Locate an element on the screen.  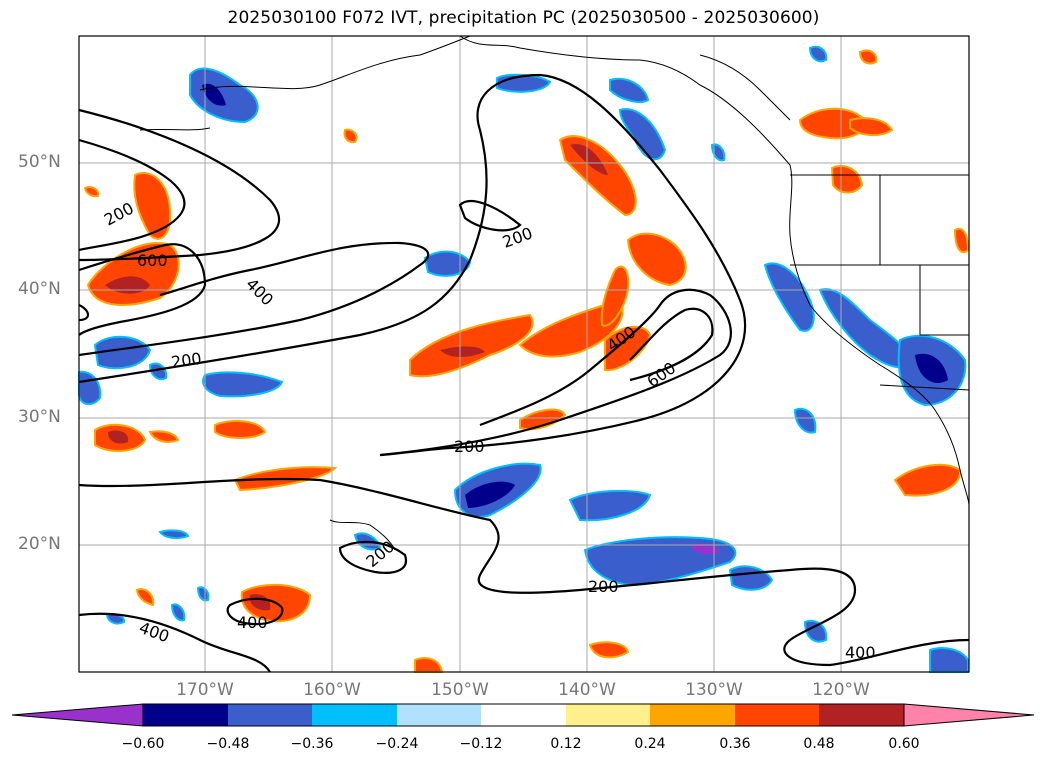
colorbar-min-extend is located at coordinates (77, 715).